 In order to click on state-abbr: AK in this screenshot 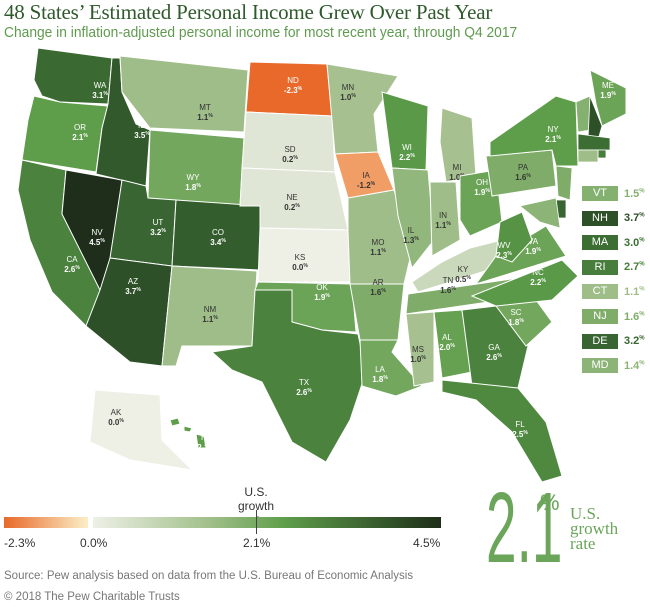, I will do `click(116, 412)`.